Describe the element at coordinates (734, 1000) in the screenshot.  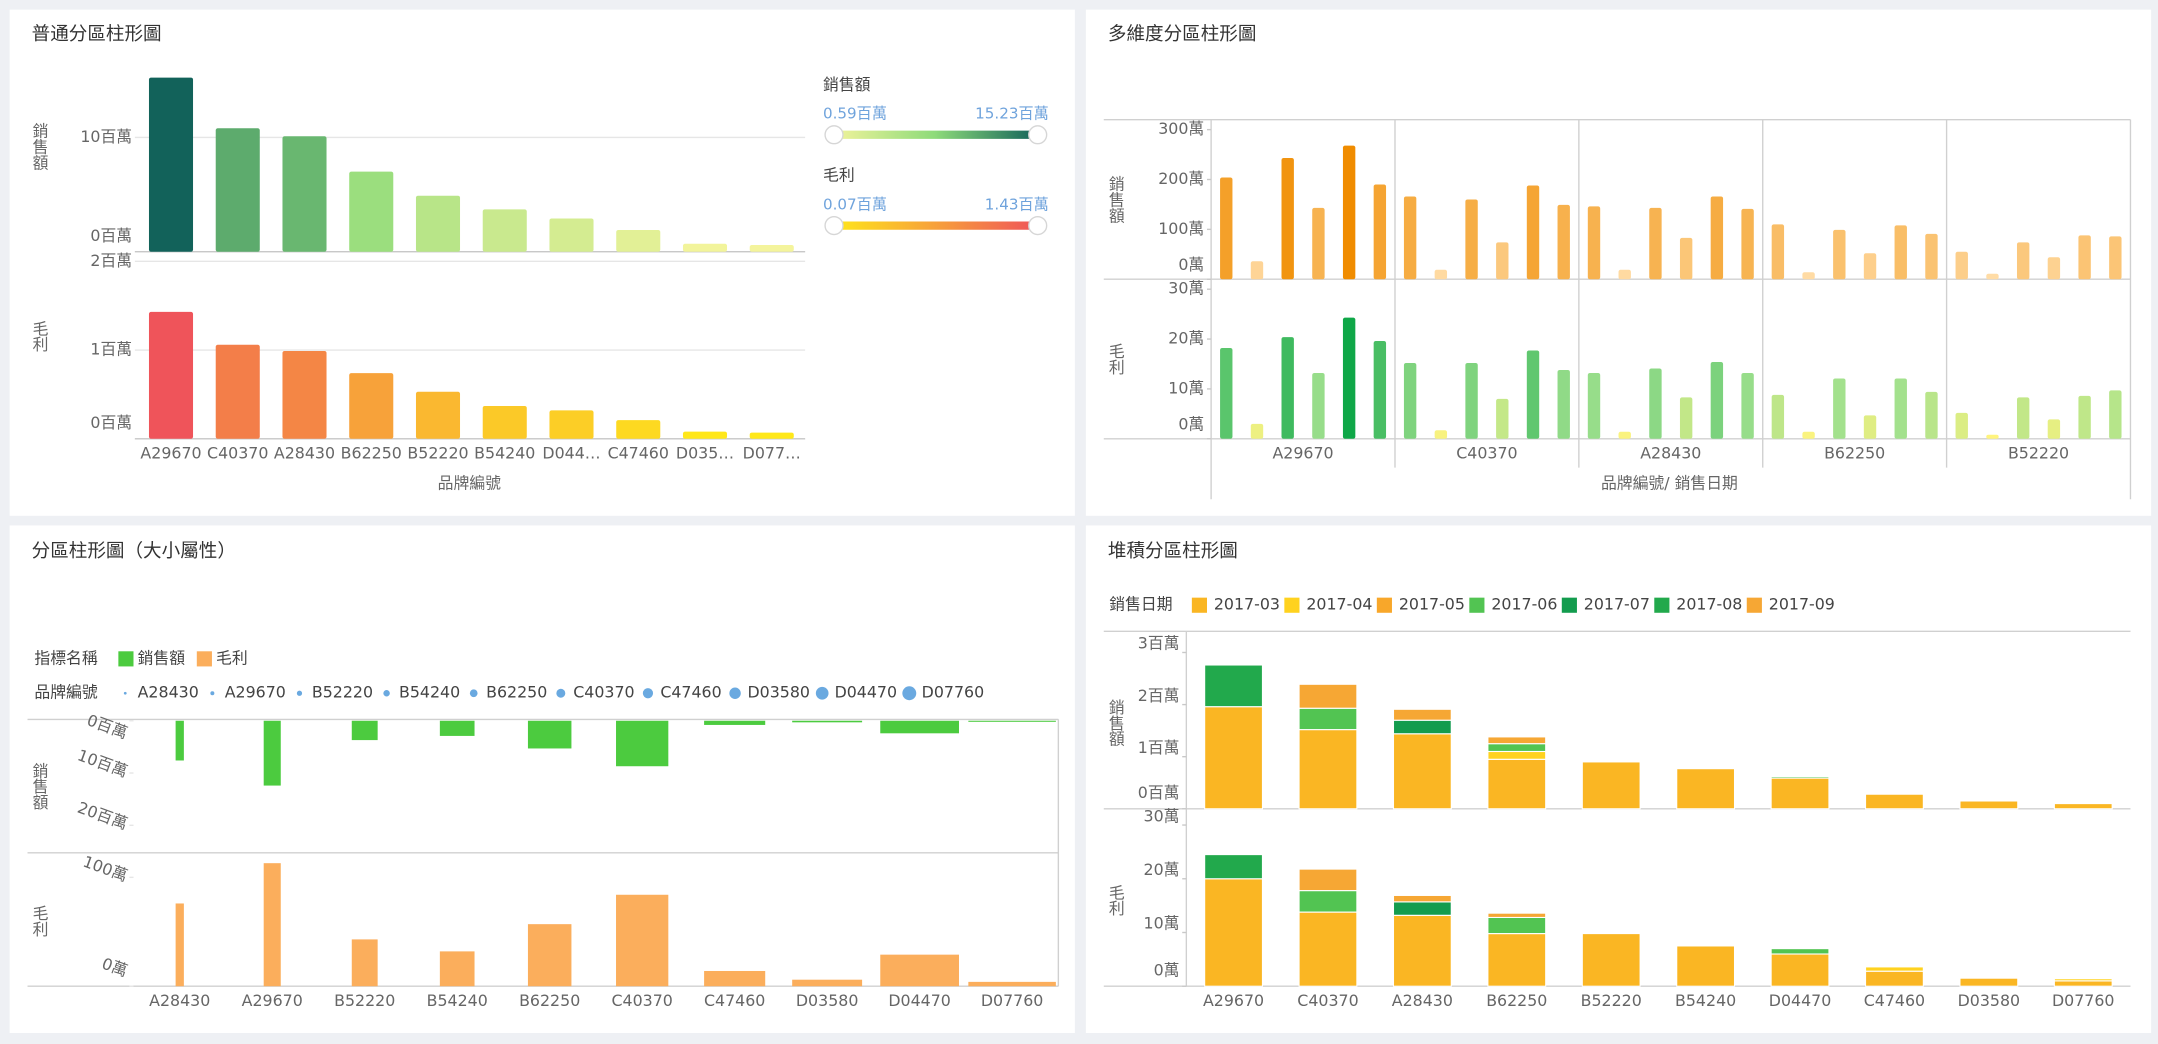
I see `x-tick-label: C47460` at that location.